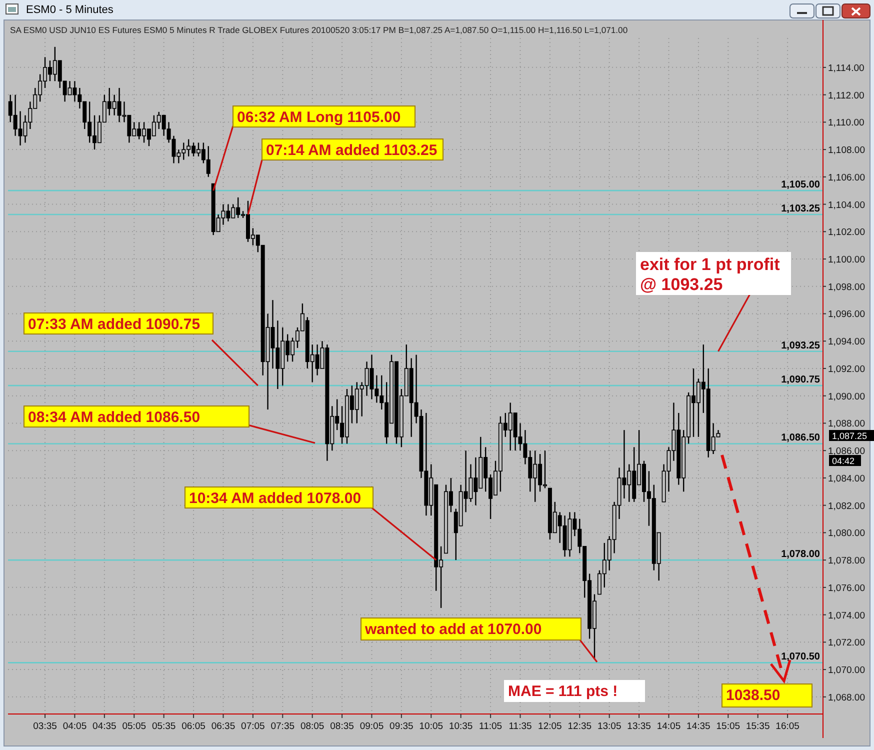 The image size is (874, 750). What do you see at coordinates (846, 342) in the screenshot?
I see `y-tick-label: 1,094.00` at bounding box center [846, 342].